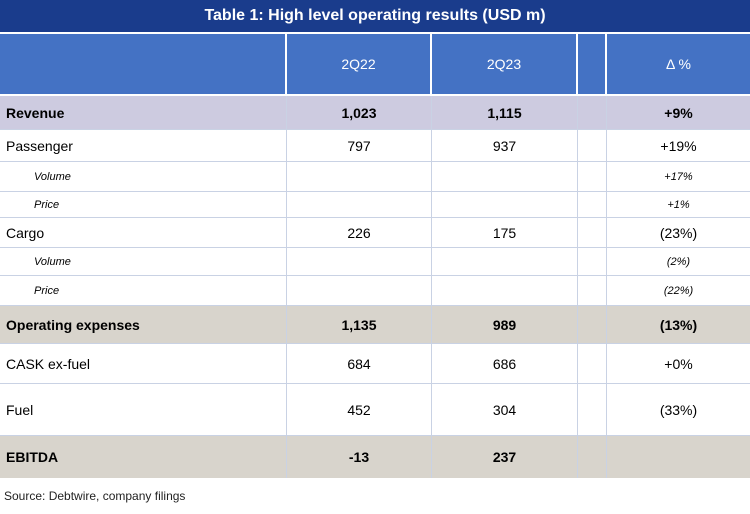  What do you see at coordinates (359, 145) in the screenshot?
I see `row-value-2q22: 797` at bounding box center [359, 145].